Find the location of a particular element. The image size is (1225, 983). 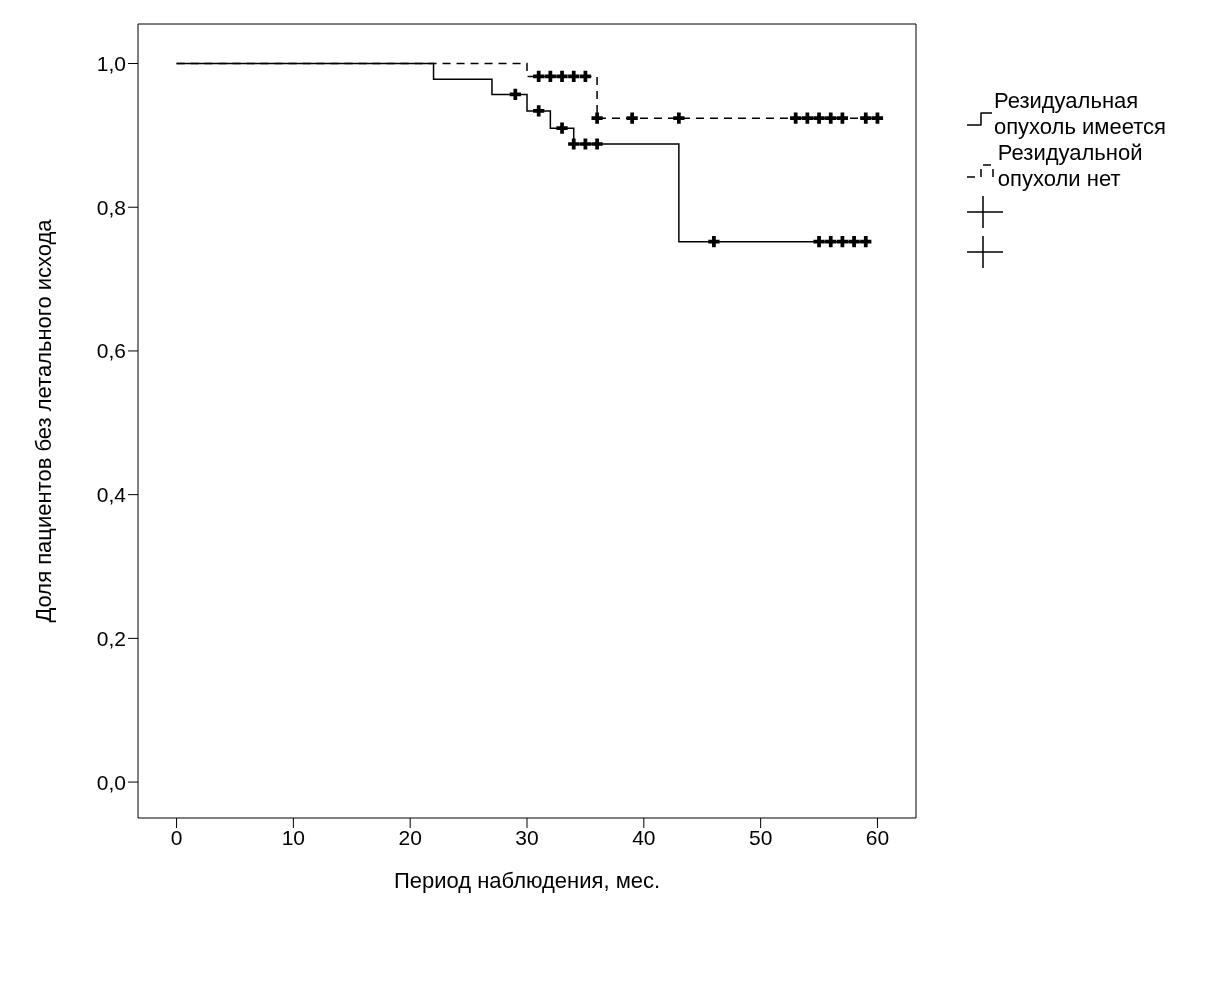

x-tick-label: 20 is located at coordinates (410, 837).